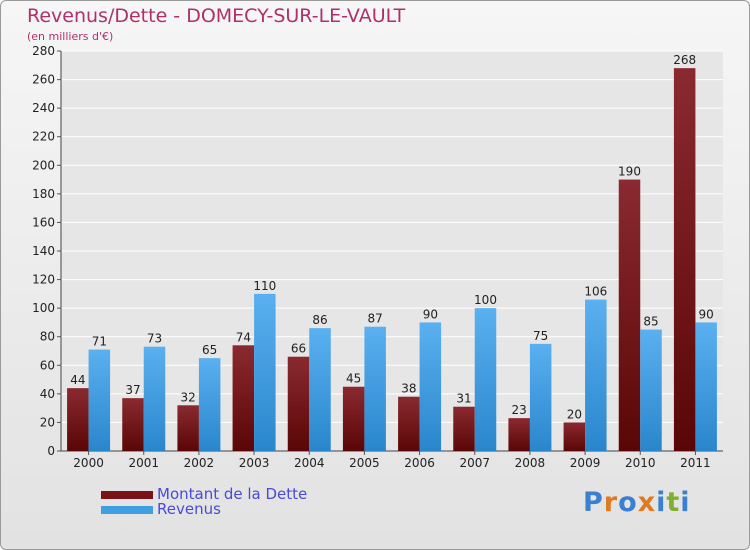 This screenshot has width=750, height=550. Describe the element at coordinates (640, 463) in the screenshot. I see `x-tick-label: 2010` at that location.